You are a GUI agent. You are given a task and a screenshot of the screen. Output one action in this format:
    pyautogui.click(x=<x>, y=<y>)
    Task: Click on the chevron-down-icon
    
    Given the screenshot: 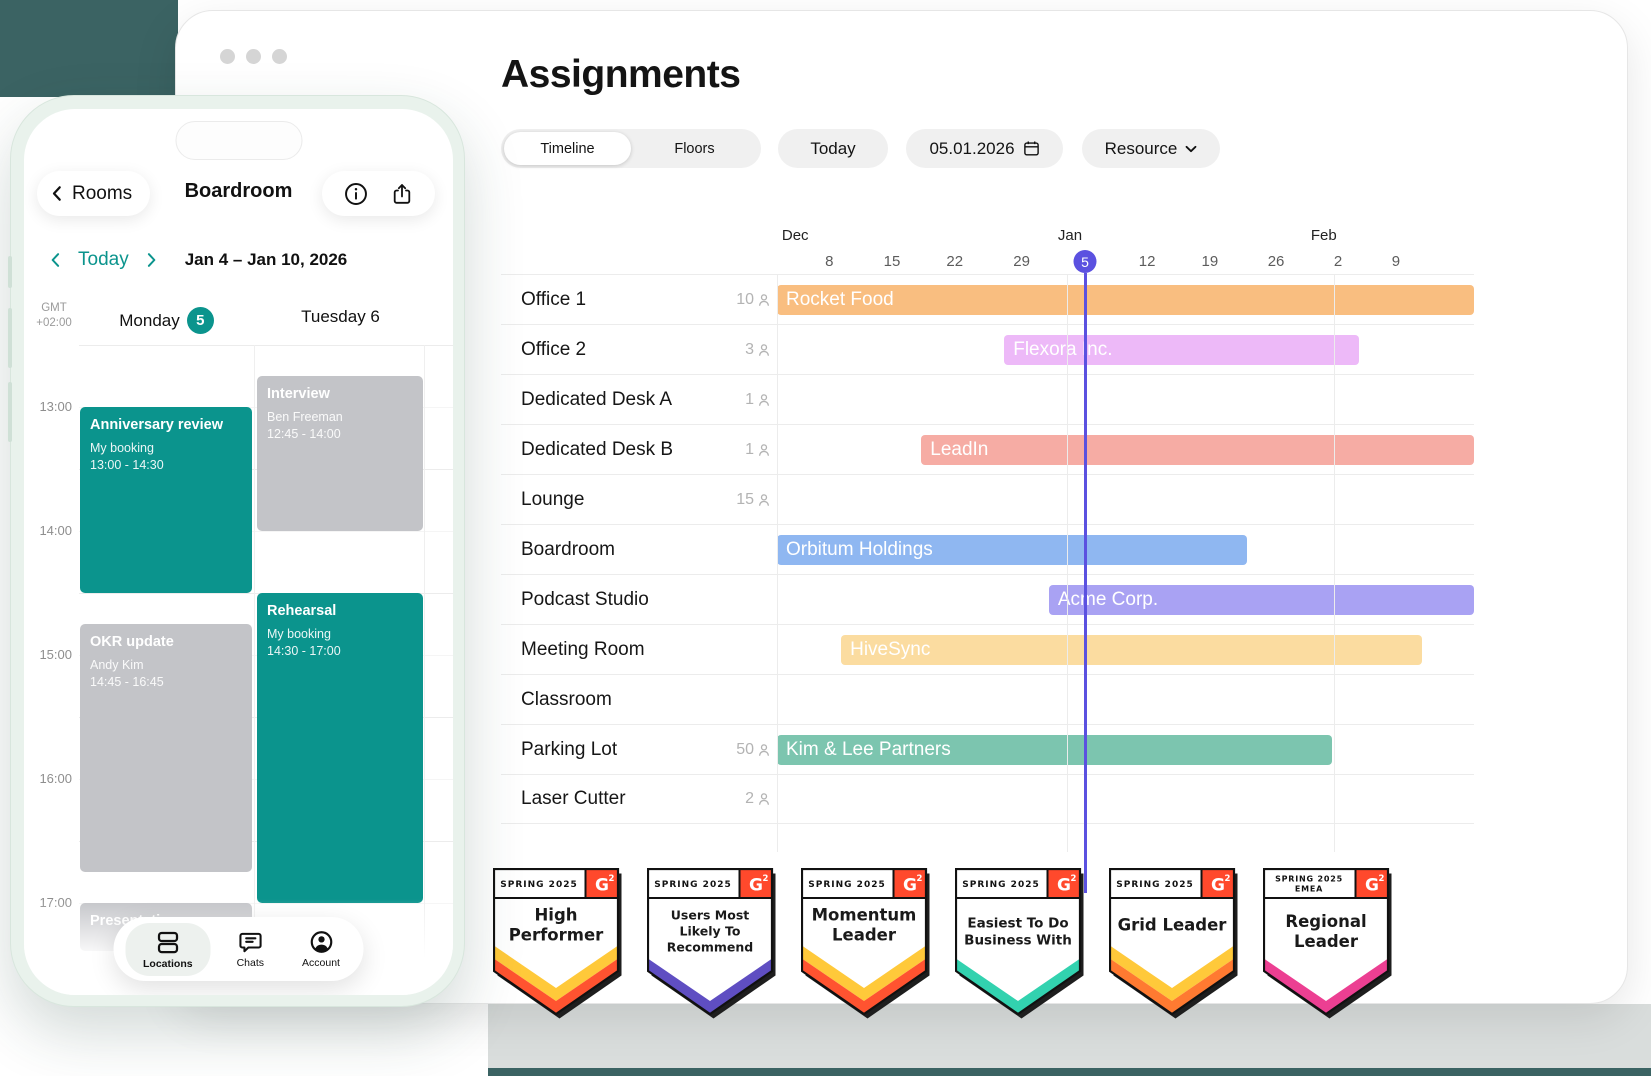 What is the action you would take?
    pyautogui.click(x=1191, y=149)
    